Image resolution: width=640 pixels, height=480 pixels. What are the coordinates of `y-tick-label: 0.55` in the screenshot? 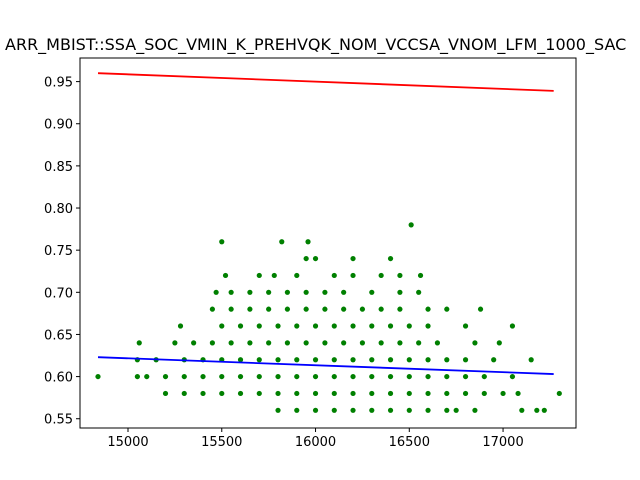 It's located at (58, 420).